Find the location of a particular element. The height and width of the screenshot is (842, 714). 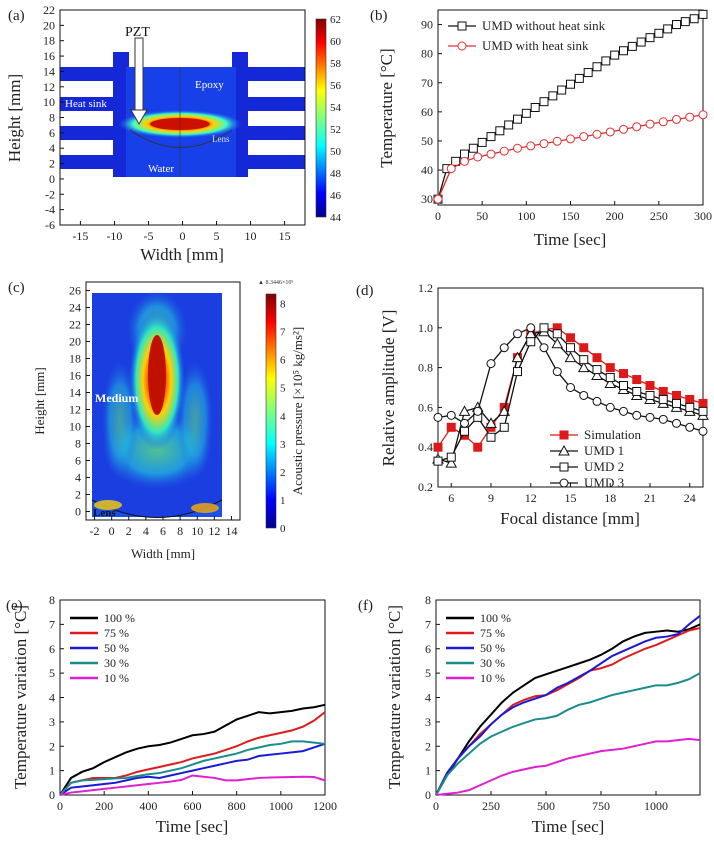

plot-frame-f is located at coordinates (568, 697).